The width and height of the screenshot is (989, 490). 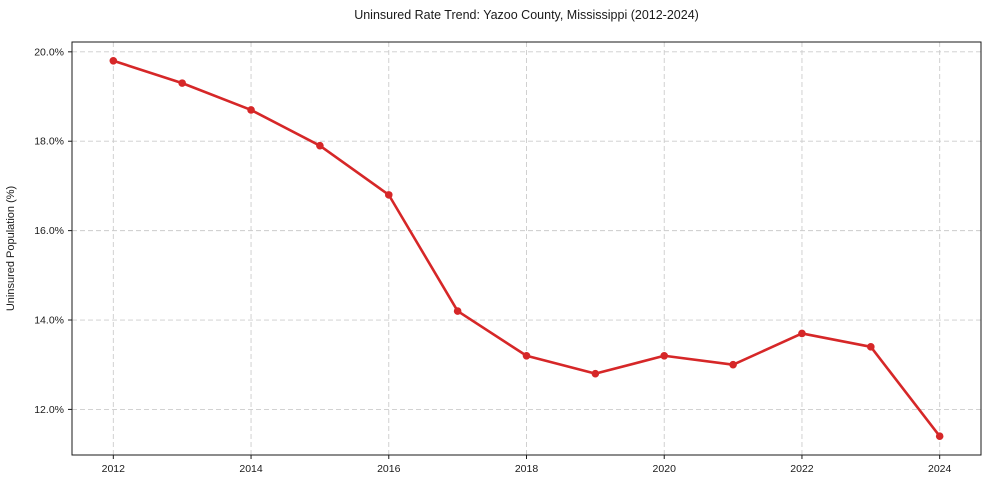 I want to click on x-tick-label: 2014, so click(x=251, y=469).